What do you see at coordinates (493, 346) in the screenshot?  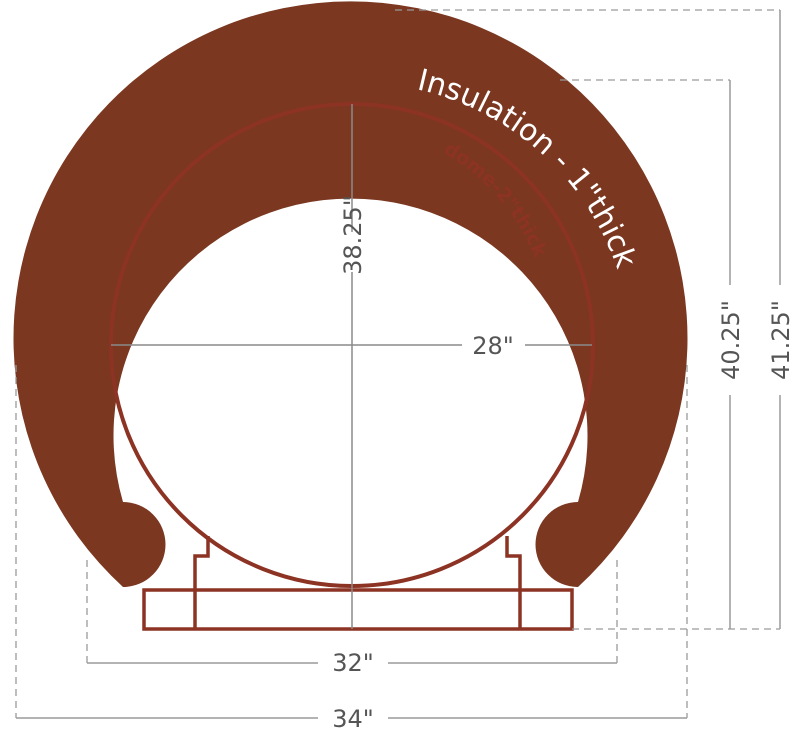 I see `dim-label-width-inner: 28"` at bounding box center [493, 346].